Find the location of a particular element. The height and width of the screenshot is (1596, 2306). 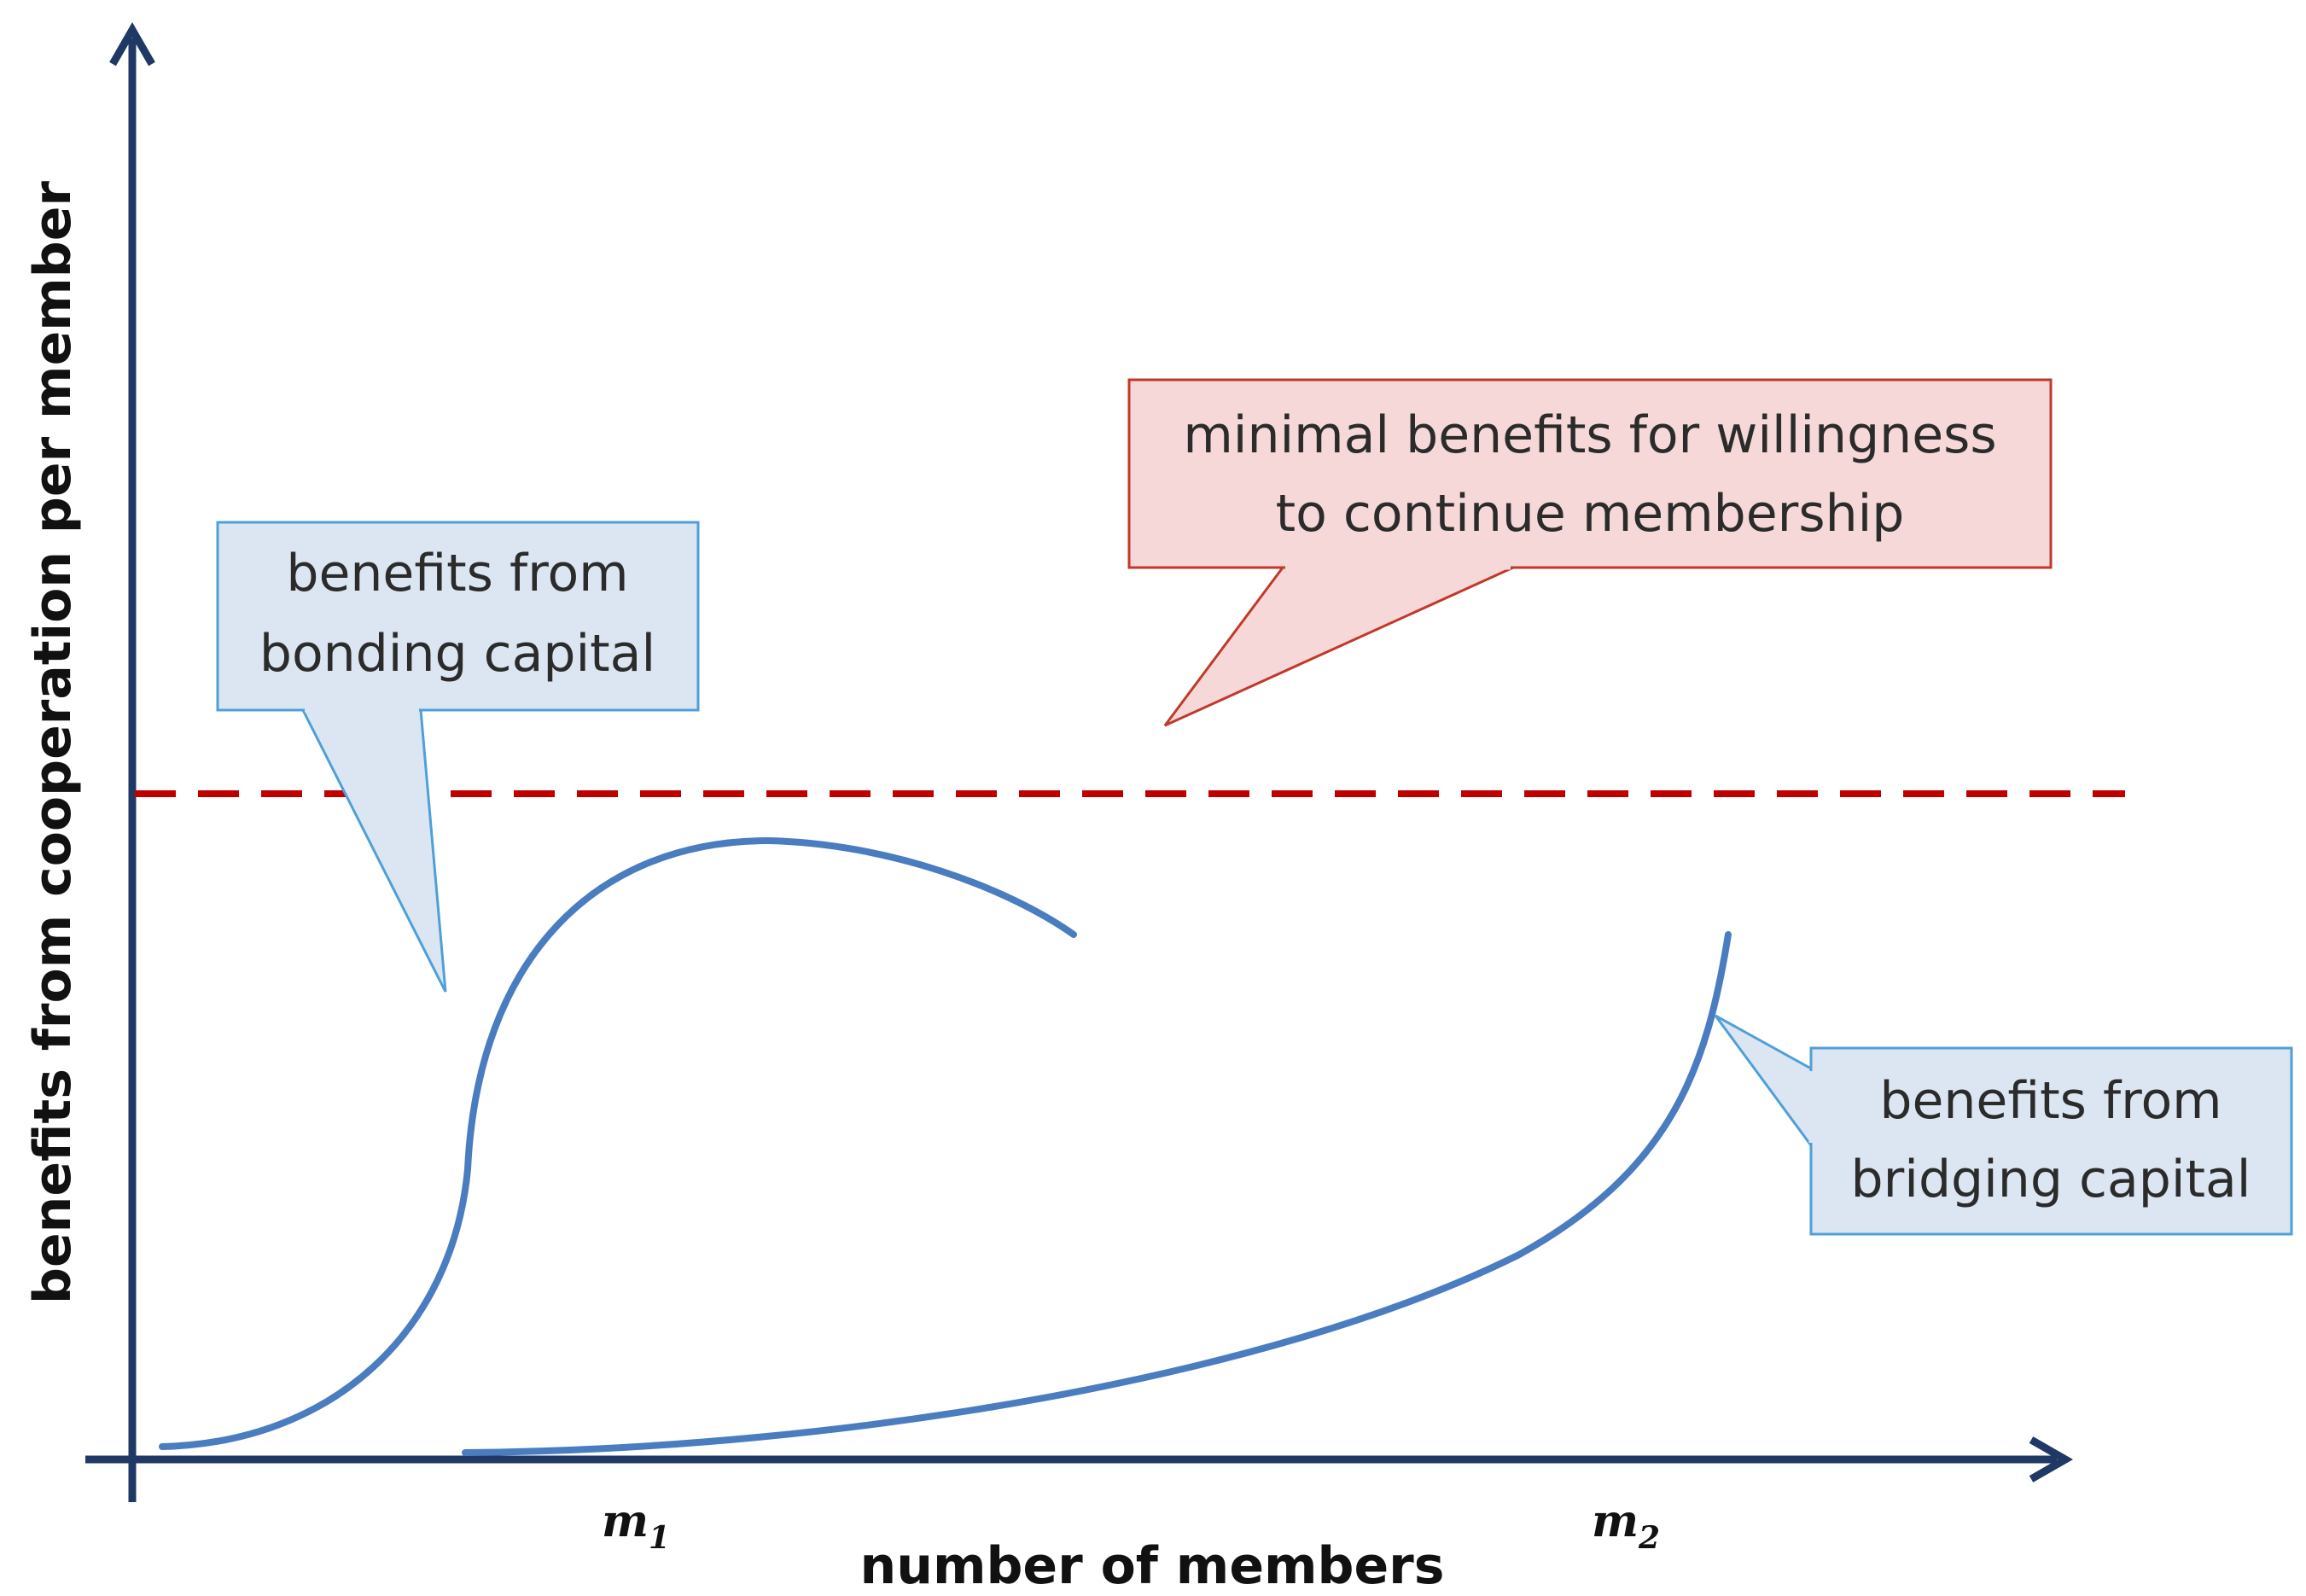

tick-label-m2: m2 is located at coordinates (1626, 1525).